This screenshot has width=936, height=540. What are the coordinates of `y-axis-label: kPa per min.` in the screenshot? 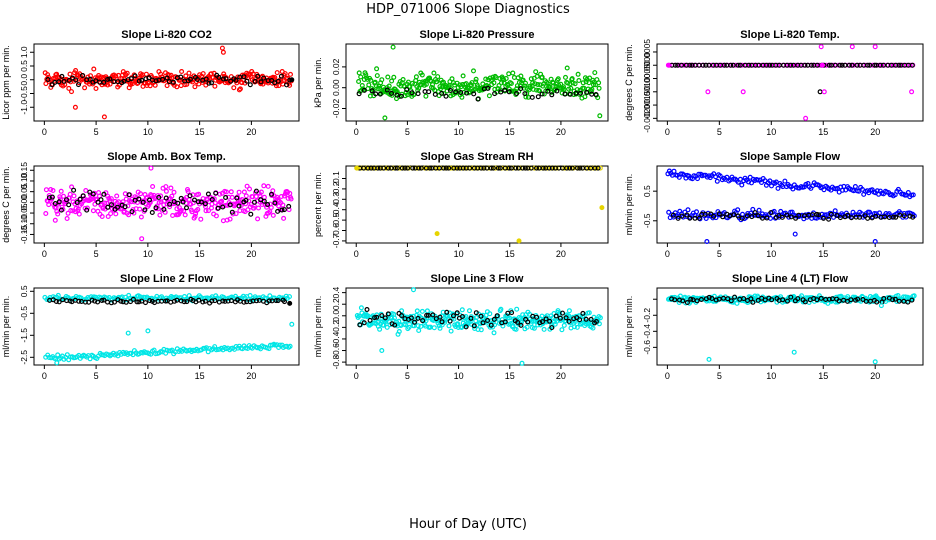 It's located at (318, 82).